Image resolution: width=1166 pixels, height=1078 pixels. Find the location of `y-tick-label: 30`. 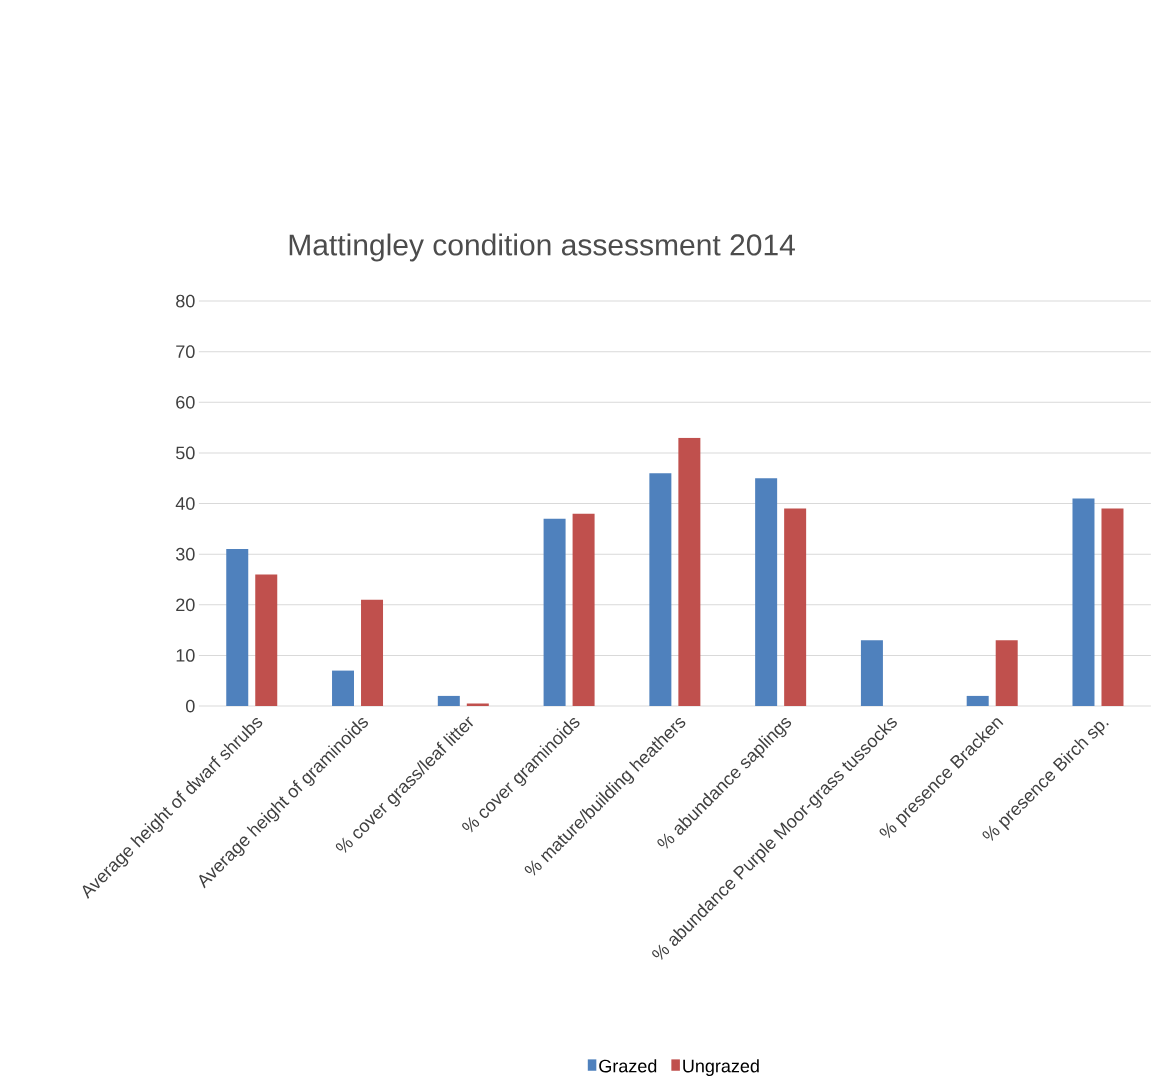

y-tick-label: 30 is located at coordinates (185, 554).